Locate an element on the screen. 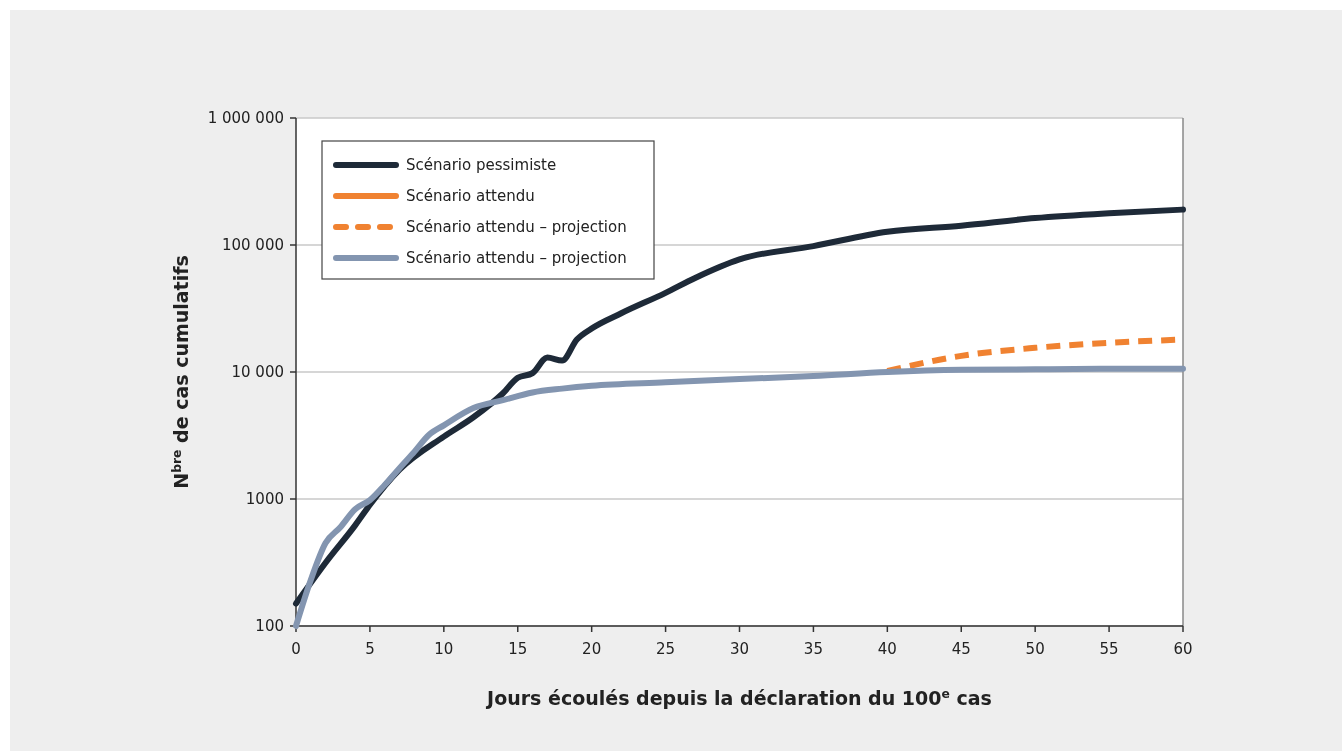 This screenshot has height=751, width=1342. x-tick-label: 35 is located at coordinates (813, 649).